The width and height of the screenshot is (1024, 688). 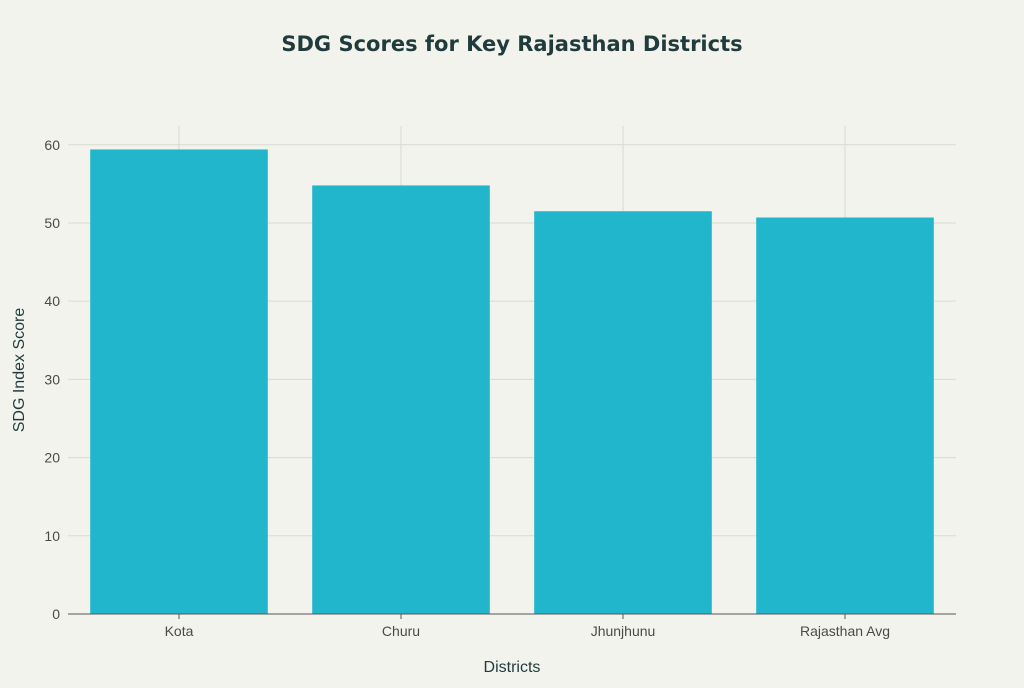 What do you see at coordinates (179, 631) in the screenshot?
I see `x-tick-label: Kota` at bounding box center [179, 631].